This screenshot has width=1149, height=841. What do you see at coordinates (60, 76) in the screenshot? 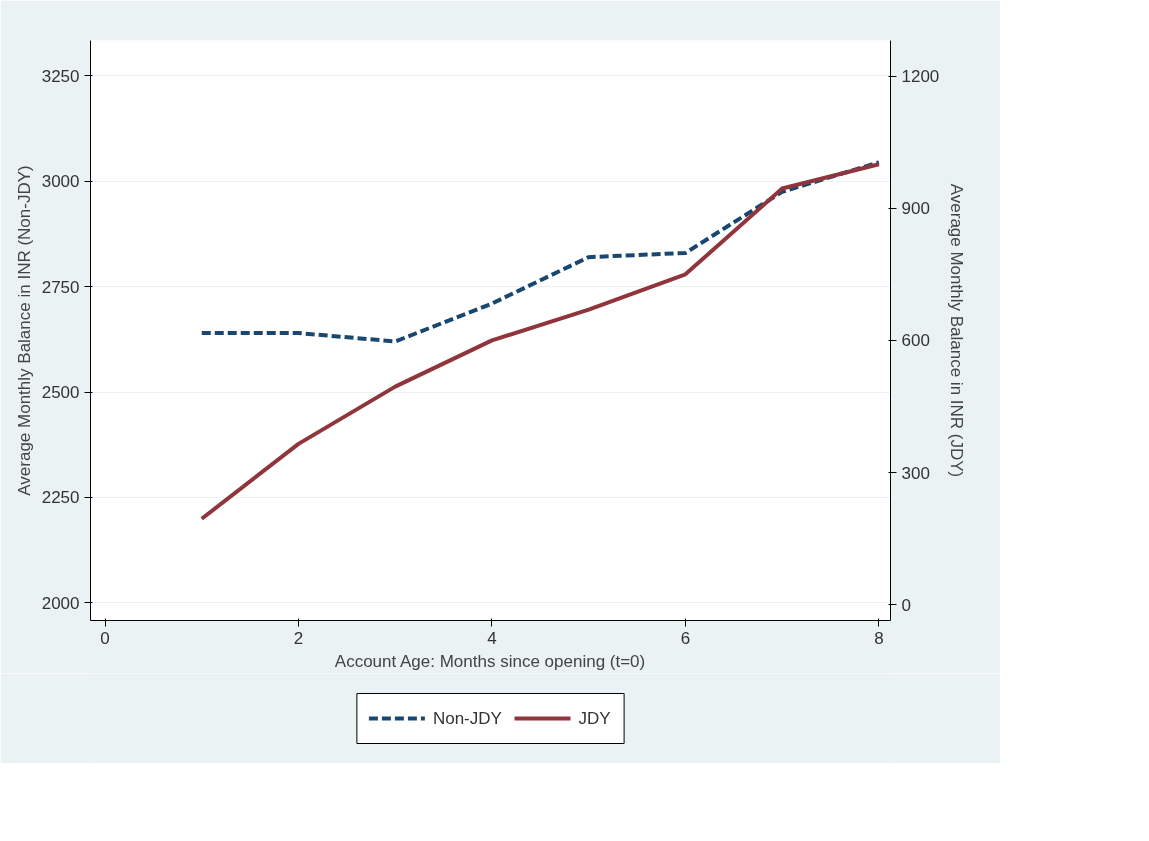
I see `y-tick-label: 3250` at bounding box center [60, 76].